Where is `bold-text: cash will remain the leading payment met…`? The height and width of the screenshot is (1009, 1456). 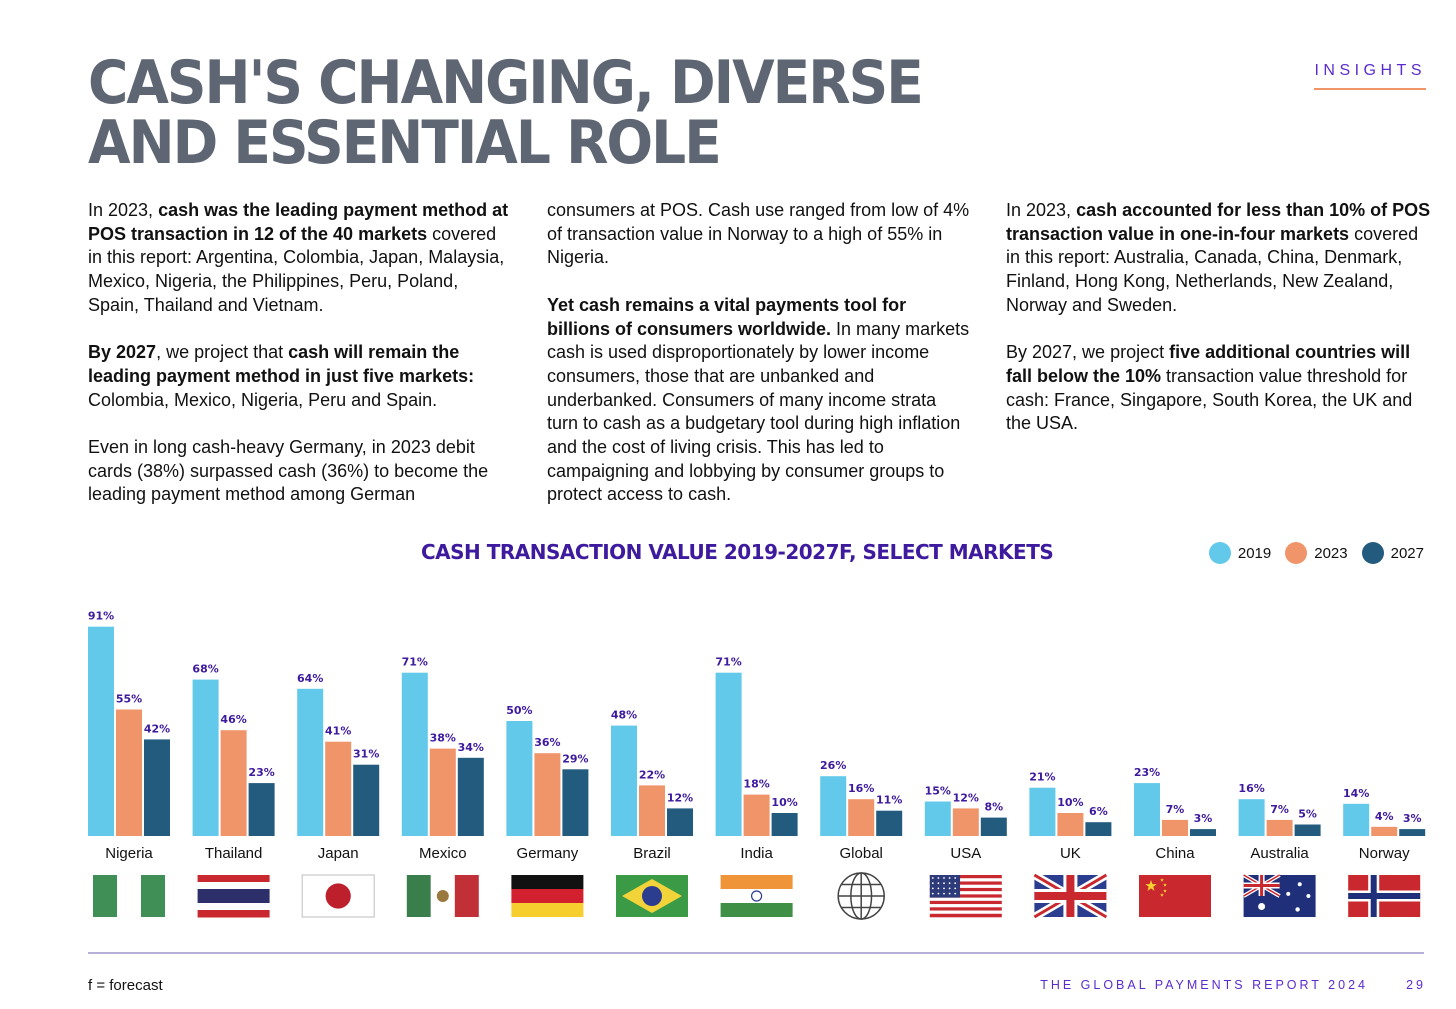 bold-text: cash will remain the leading payment met… is located at coordinates (281, 364).